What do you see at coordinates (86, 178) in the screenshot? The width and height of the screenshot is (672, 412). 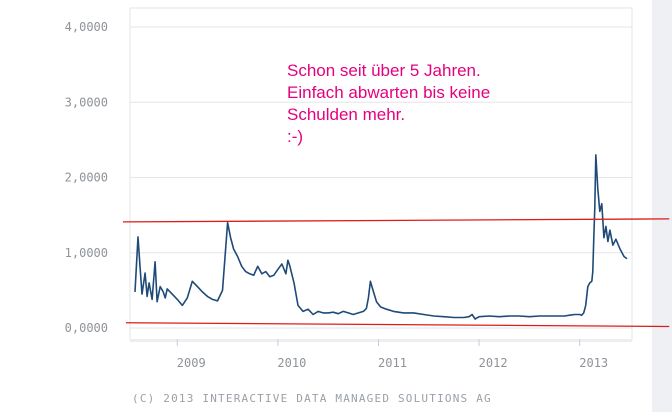 I see `y-tick-label: 2,0000` at bounding box center [86, 178].